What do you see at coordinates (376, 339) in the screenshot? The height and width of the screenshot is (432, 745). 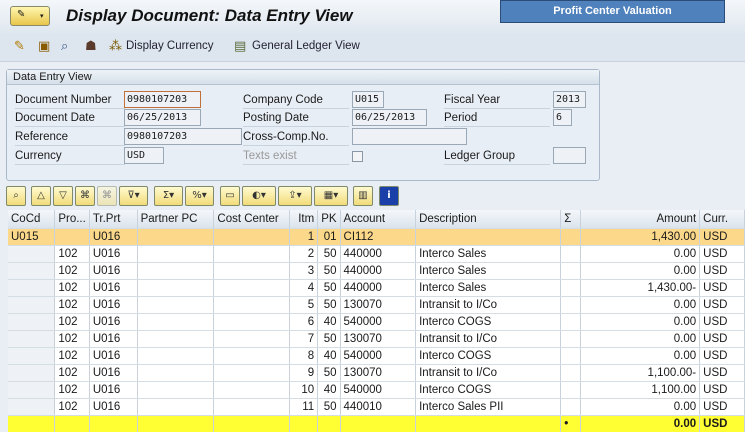 I see `table-row: 102 U016 7 50 130070 Intransit to I/Co 0.00 USD` at bounding box center [376, 339].